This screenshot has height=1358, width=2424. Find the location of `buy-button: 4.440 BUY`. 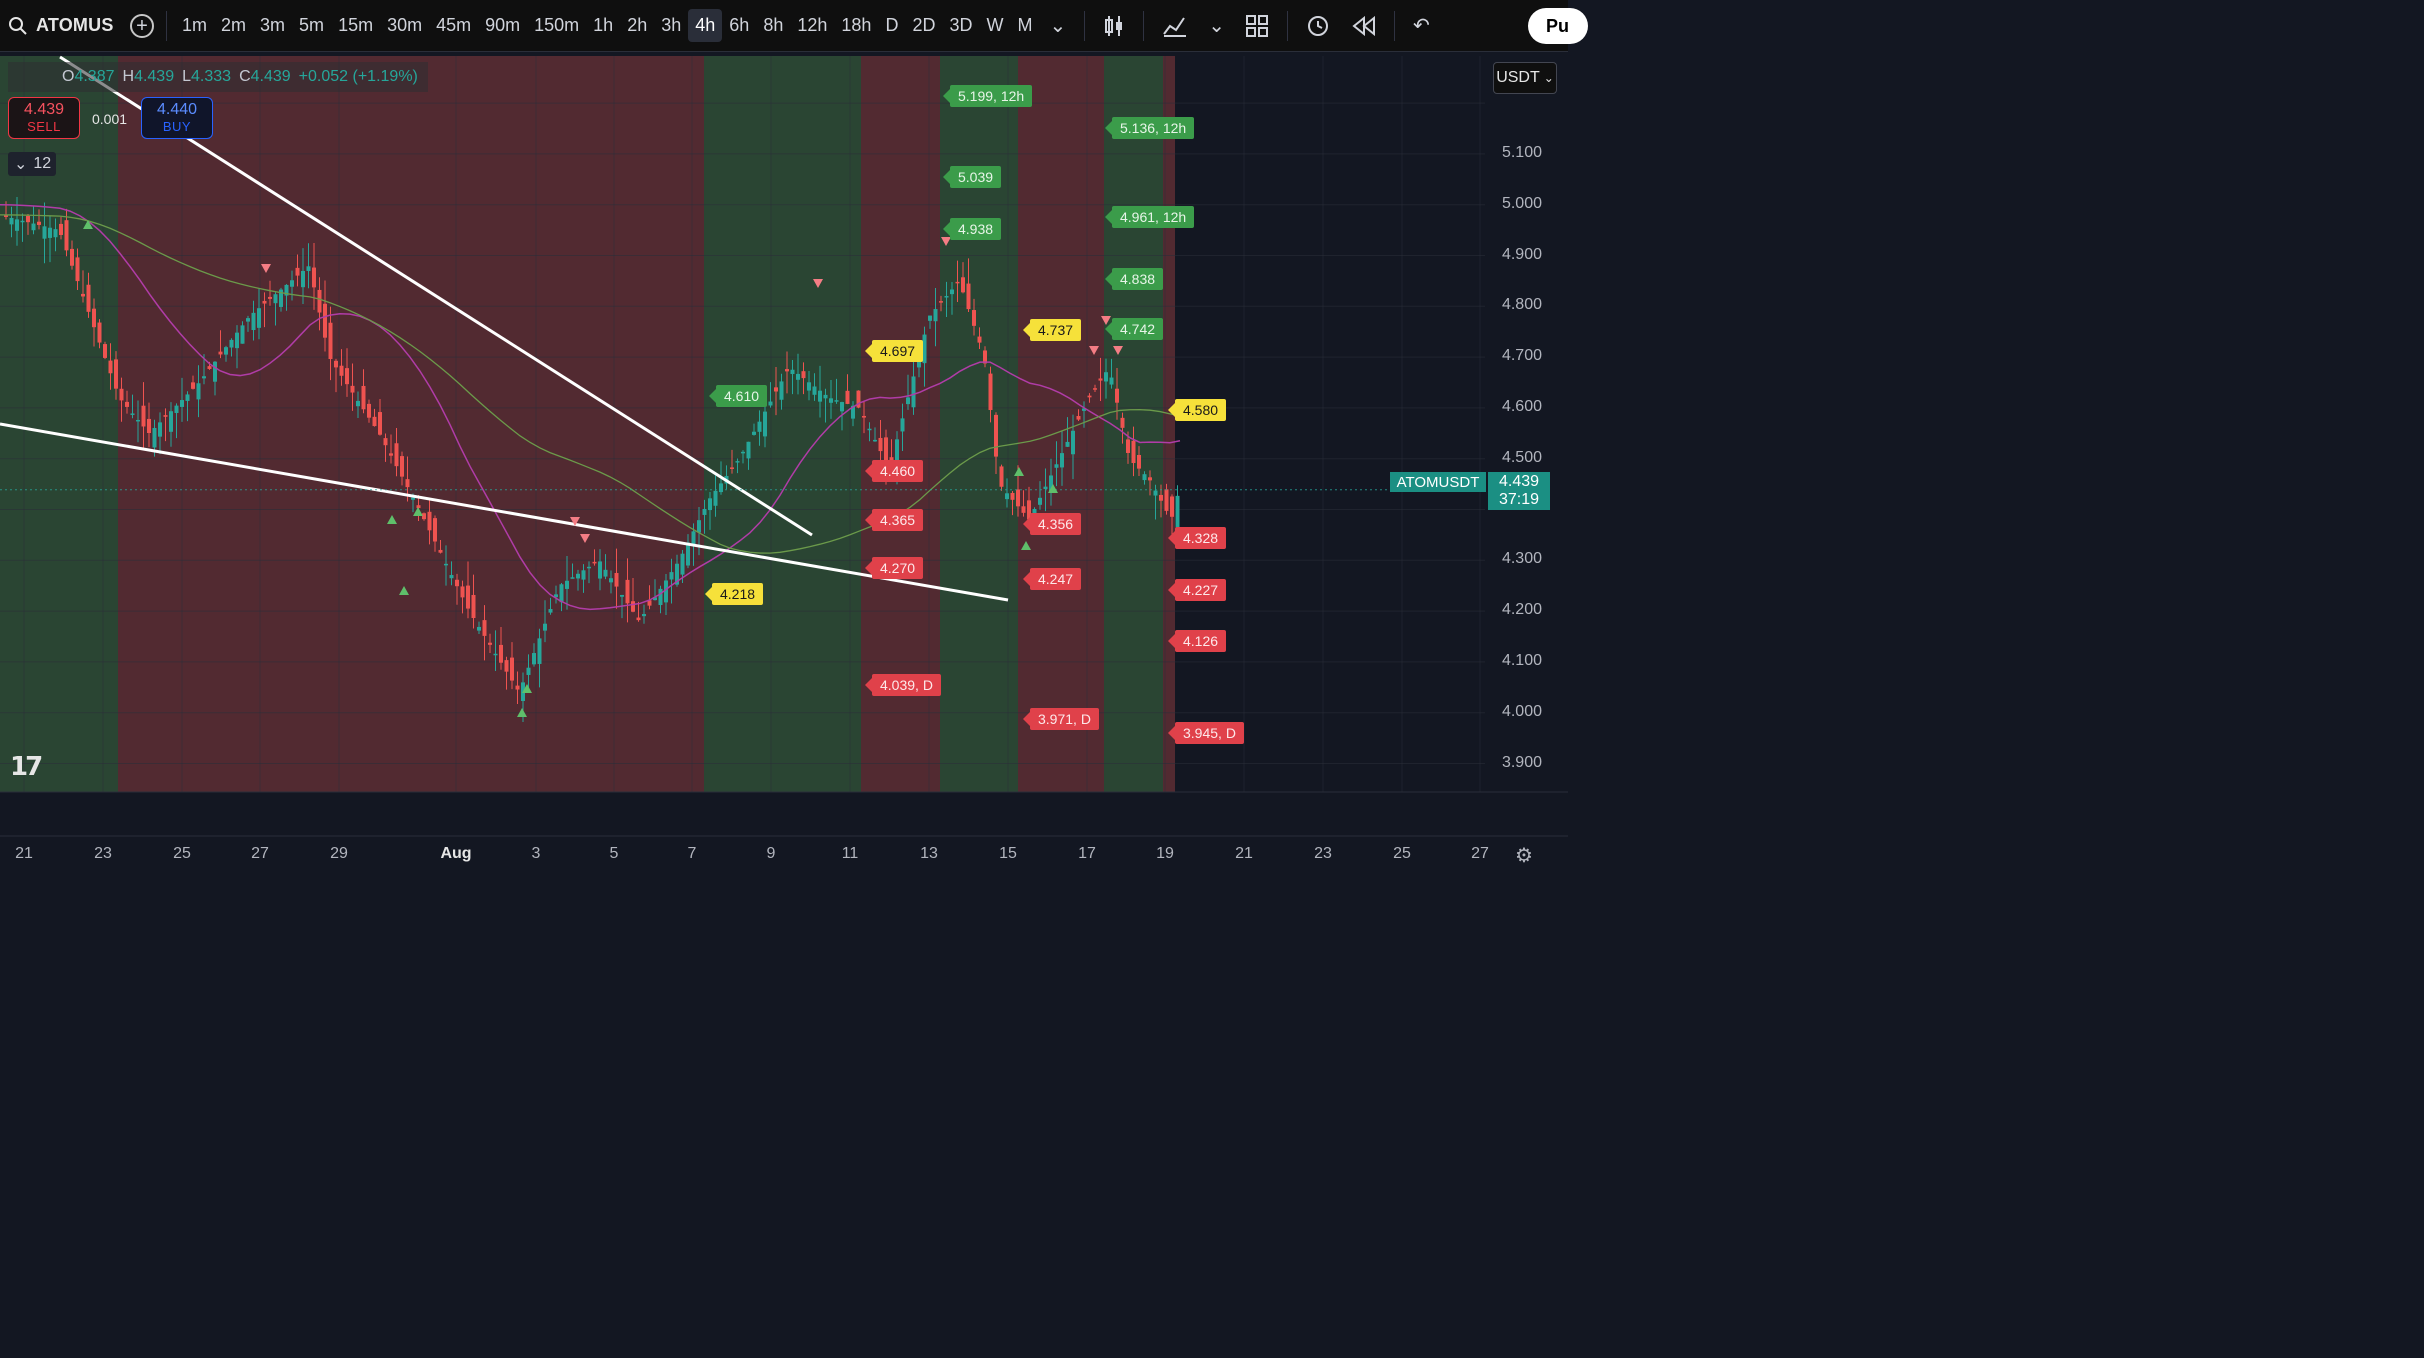

buy-button: 4.440 BUY is located at coordinates (177, 118).